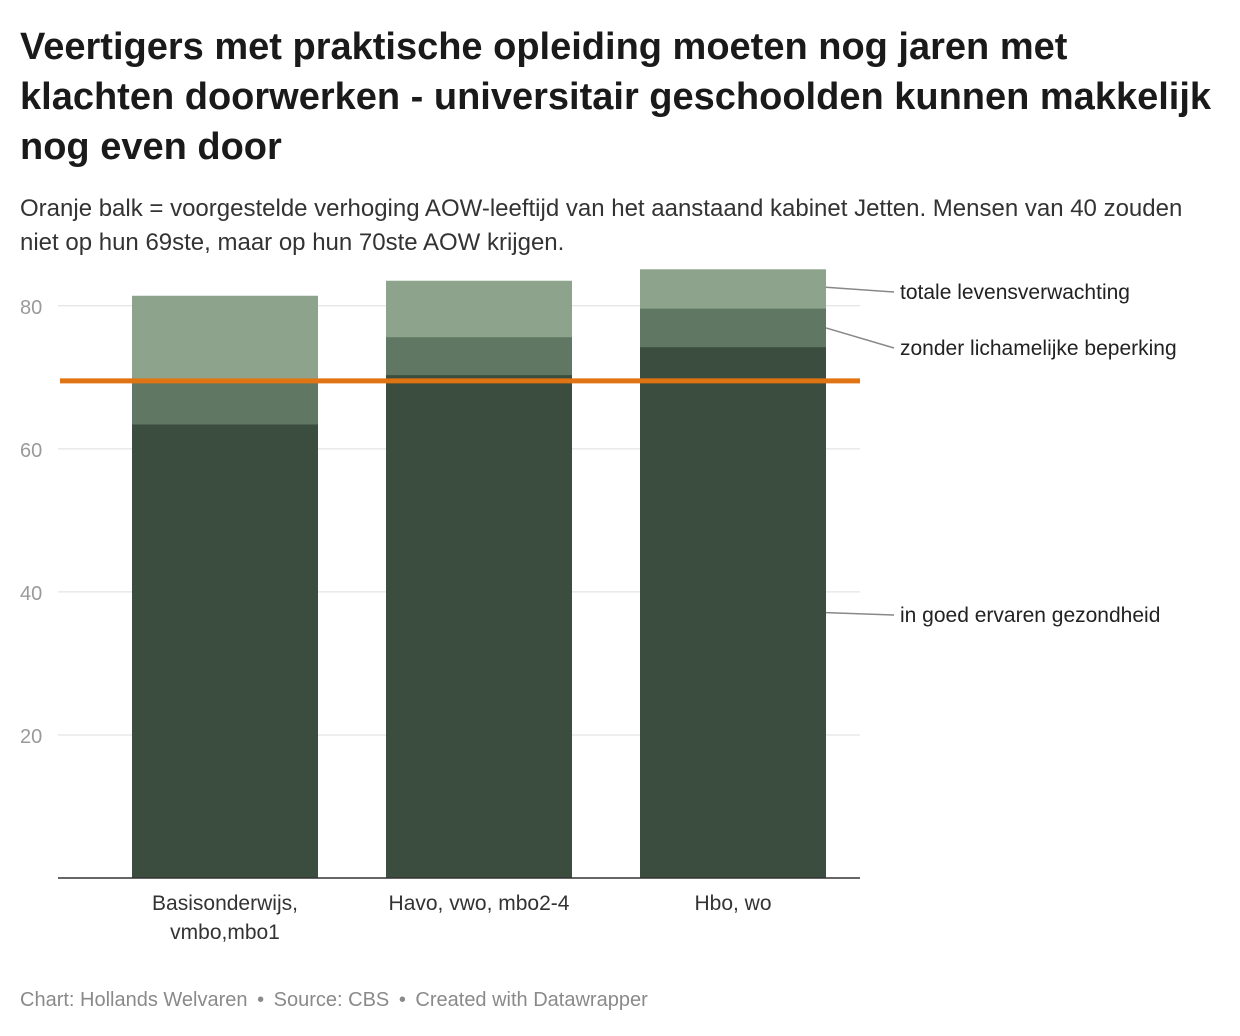  What do you see at coordinates (31, 308) in the screenshot?
I see `y-tick-label: 80` at bounding box center [31, 308].